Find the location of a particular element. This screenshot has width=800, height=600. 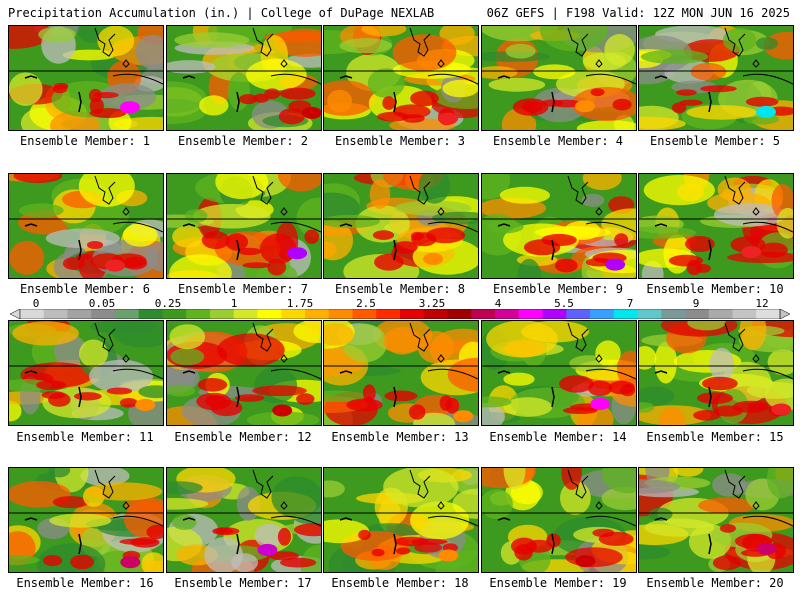

colorbar-tick-label: 9 is located at coordinates (696, 303).